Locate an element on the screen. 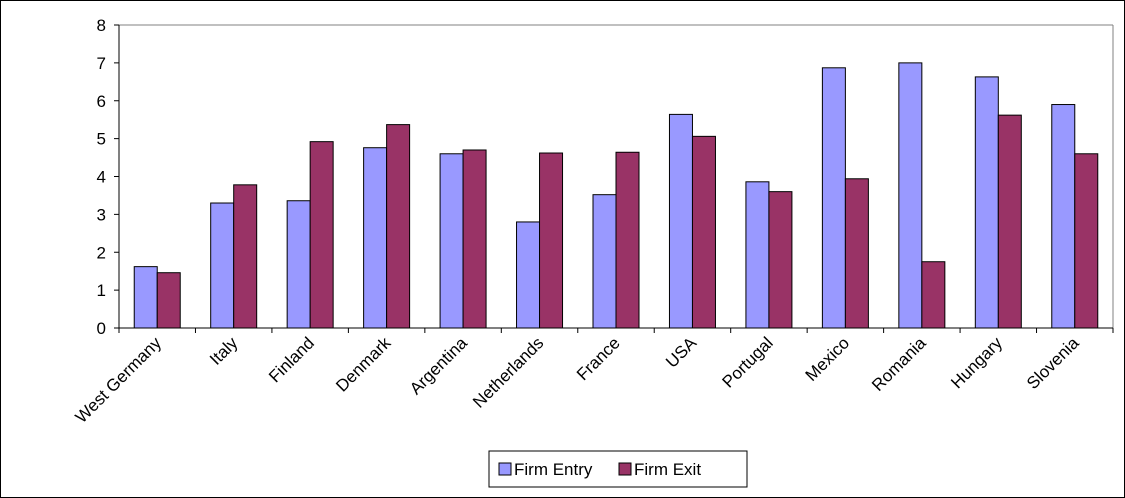 The width and height of the screenshot is (1125, 498). x-tick-label: Italy is located at coordinates (224, 351).